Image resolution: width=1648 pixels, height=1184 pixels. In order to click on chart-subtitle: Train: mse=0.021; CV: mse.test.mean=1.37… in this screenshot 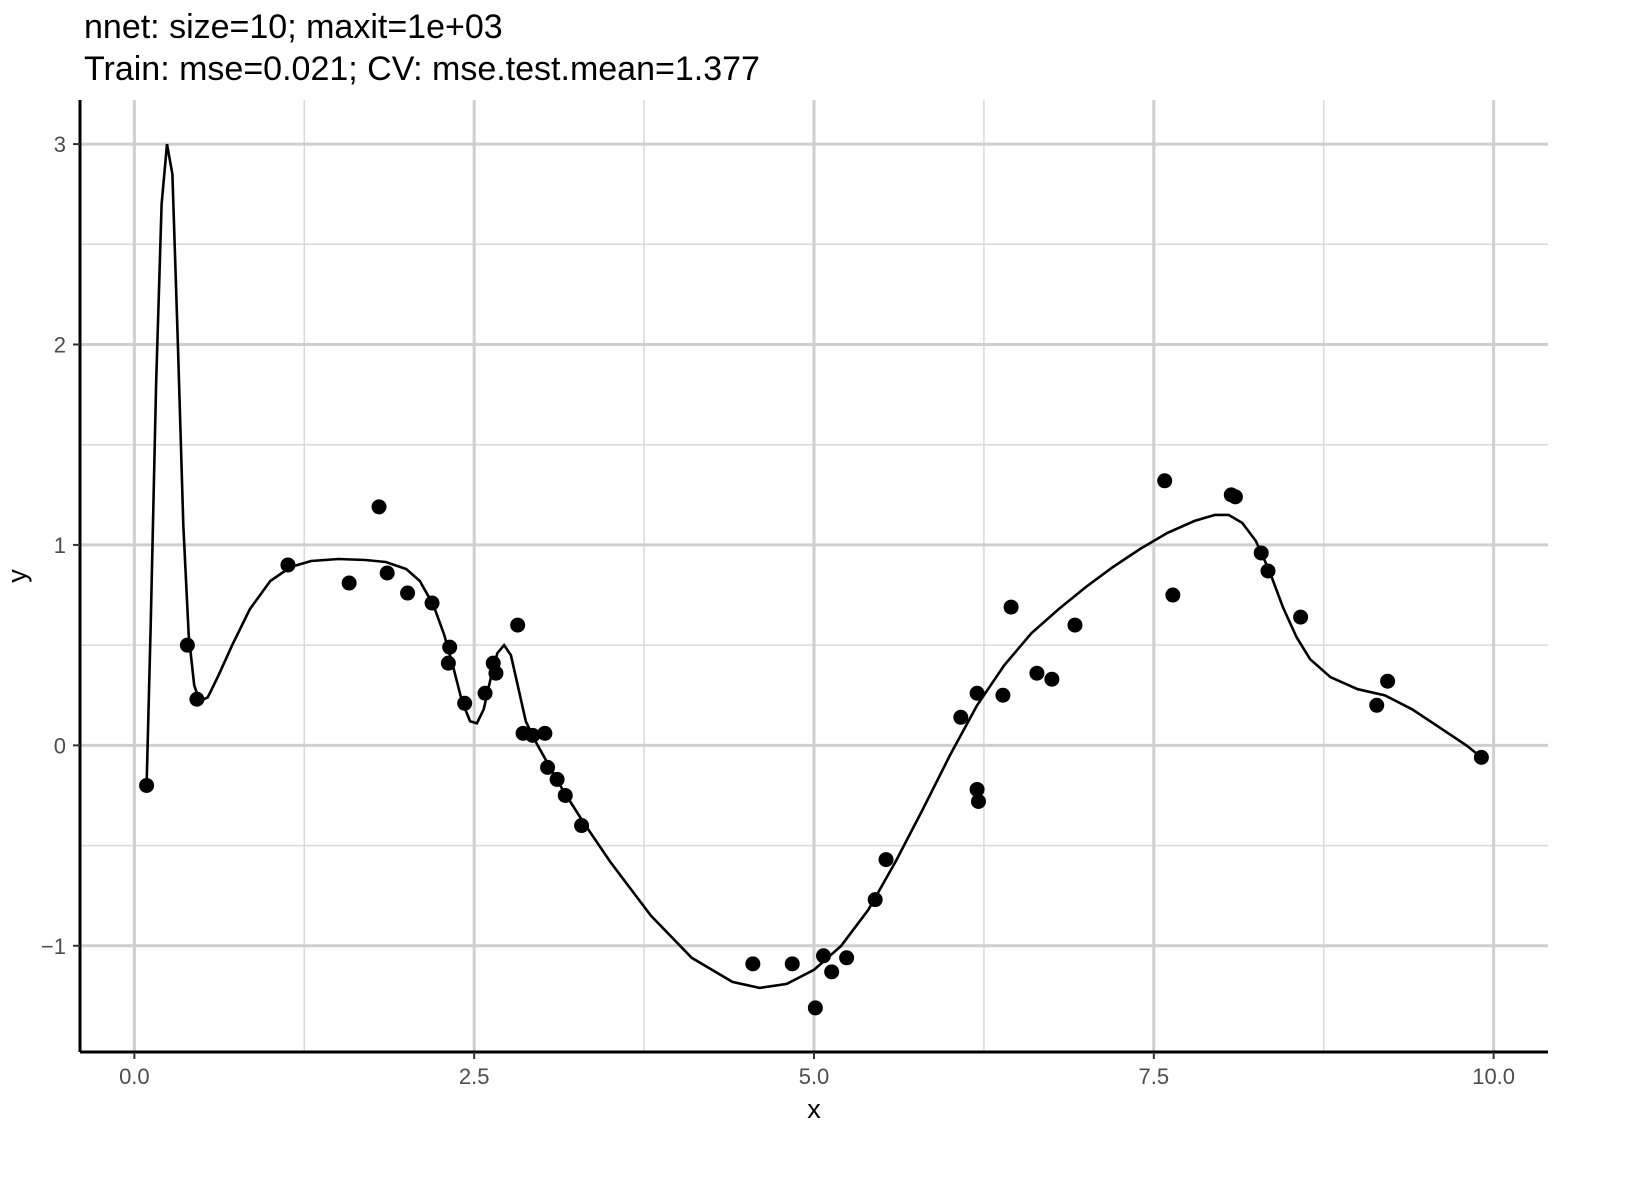, I will do `click(422, 69)`.